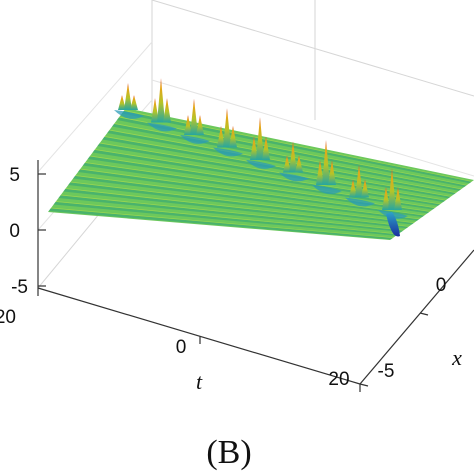 The image size is (474, 474). Describe the element at coordinates (14, 231) in the screenshot. I see `z-tick-label: 0` at that location.